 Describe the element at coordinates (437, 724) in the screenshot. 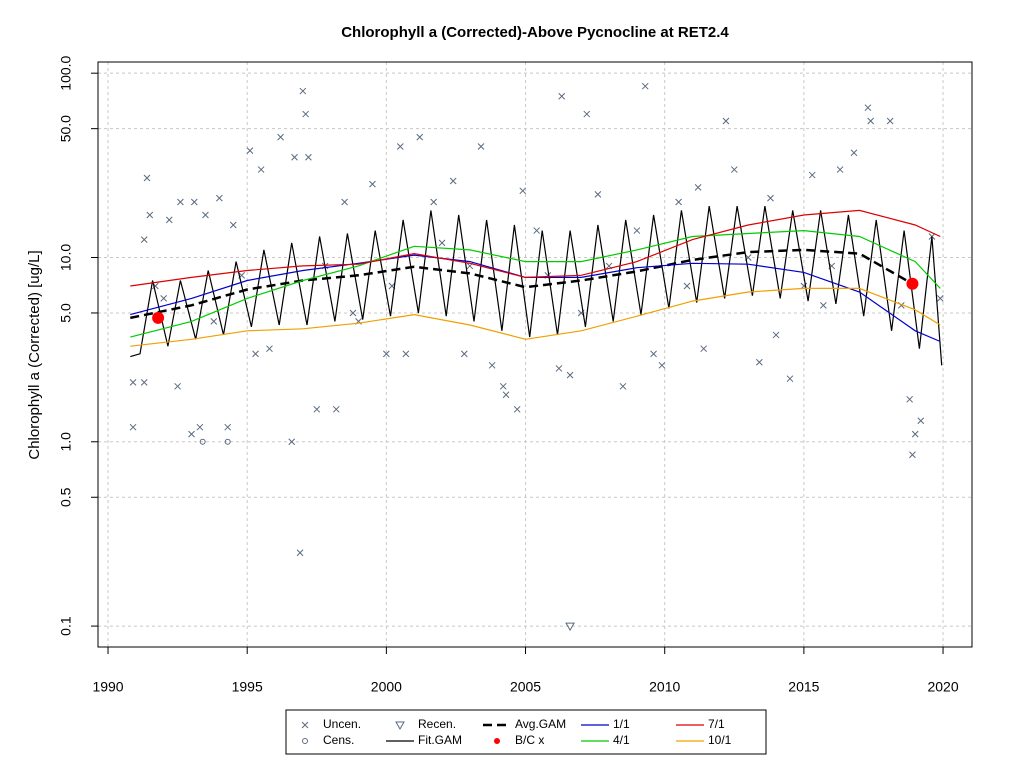

I see `legend-label: Recen.` at that location.